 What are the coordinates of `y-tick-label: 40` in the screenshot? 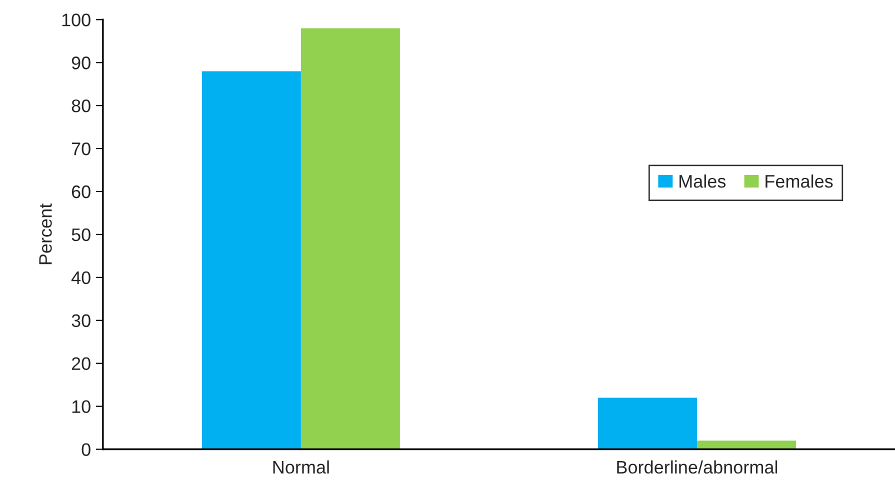 It's located at (80, 277).